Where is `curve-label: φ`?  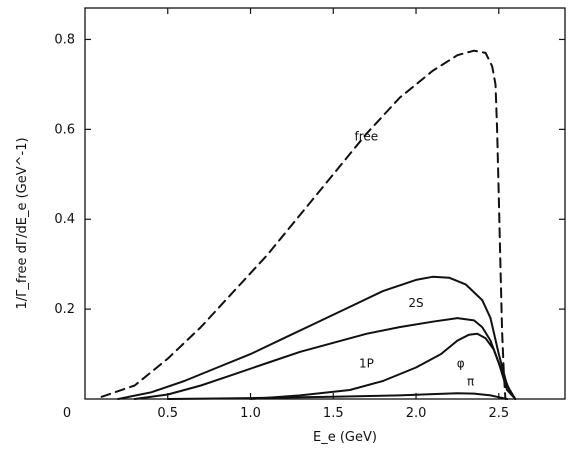 curve-label: φ is located at coordinates (461, 364).